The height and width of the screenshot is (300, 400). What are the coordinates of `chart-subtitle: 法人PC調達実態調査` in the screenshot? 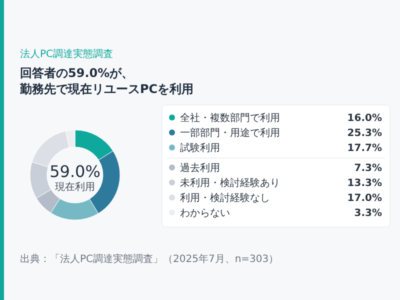 It's located at (67, 54).